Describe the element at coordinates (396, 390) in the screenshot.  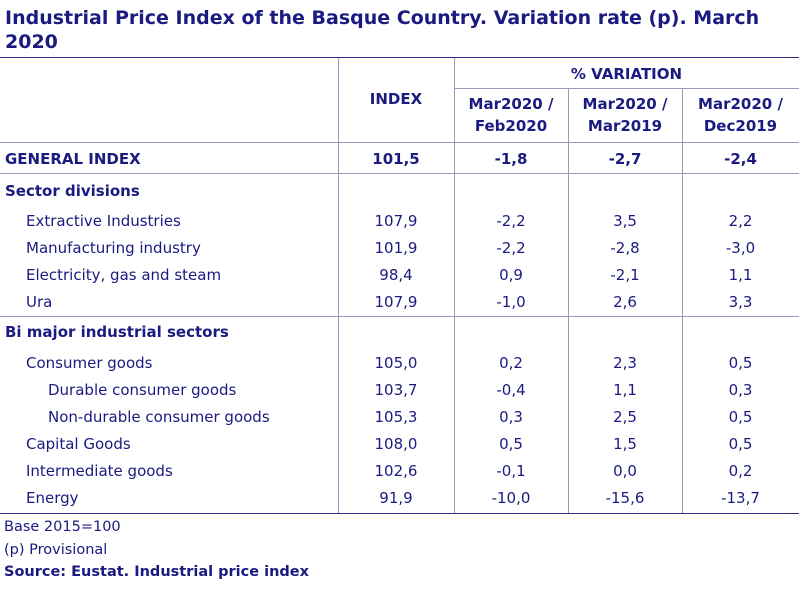
I see `row-index: 103,7` at that location.